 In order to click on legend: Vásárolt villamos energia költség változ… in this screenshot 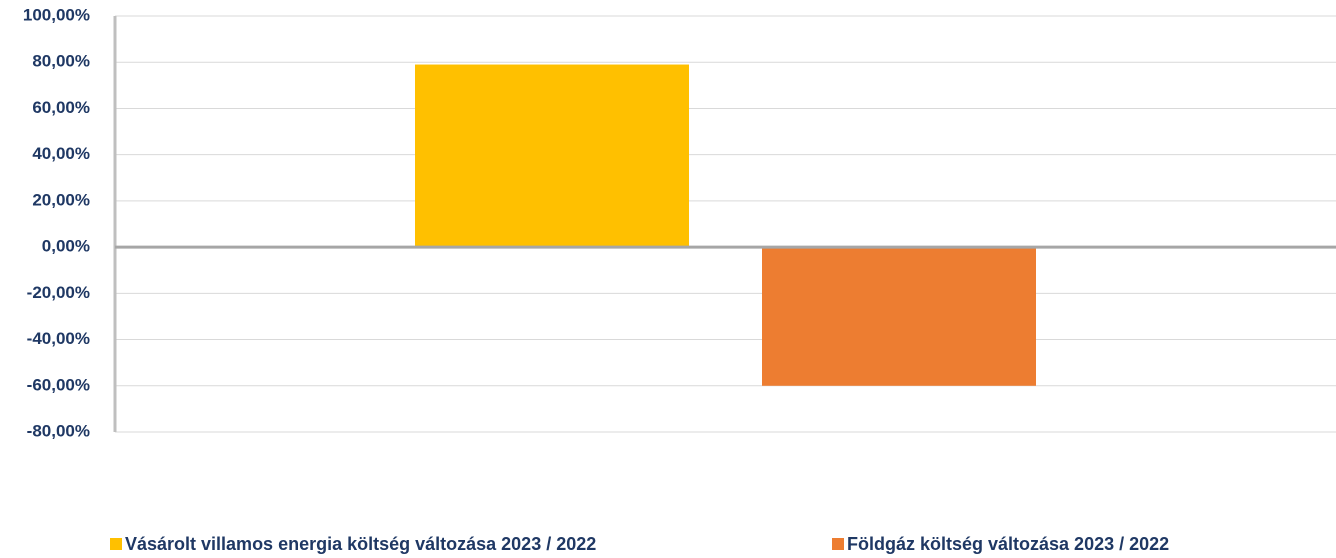, I will do `click(639, 544)`.